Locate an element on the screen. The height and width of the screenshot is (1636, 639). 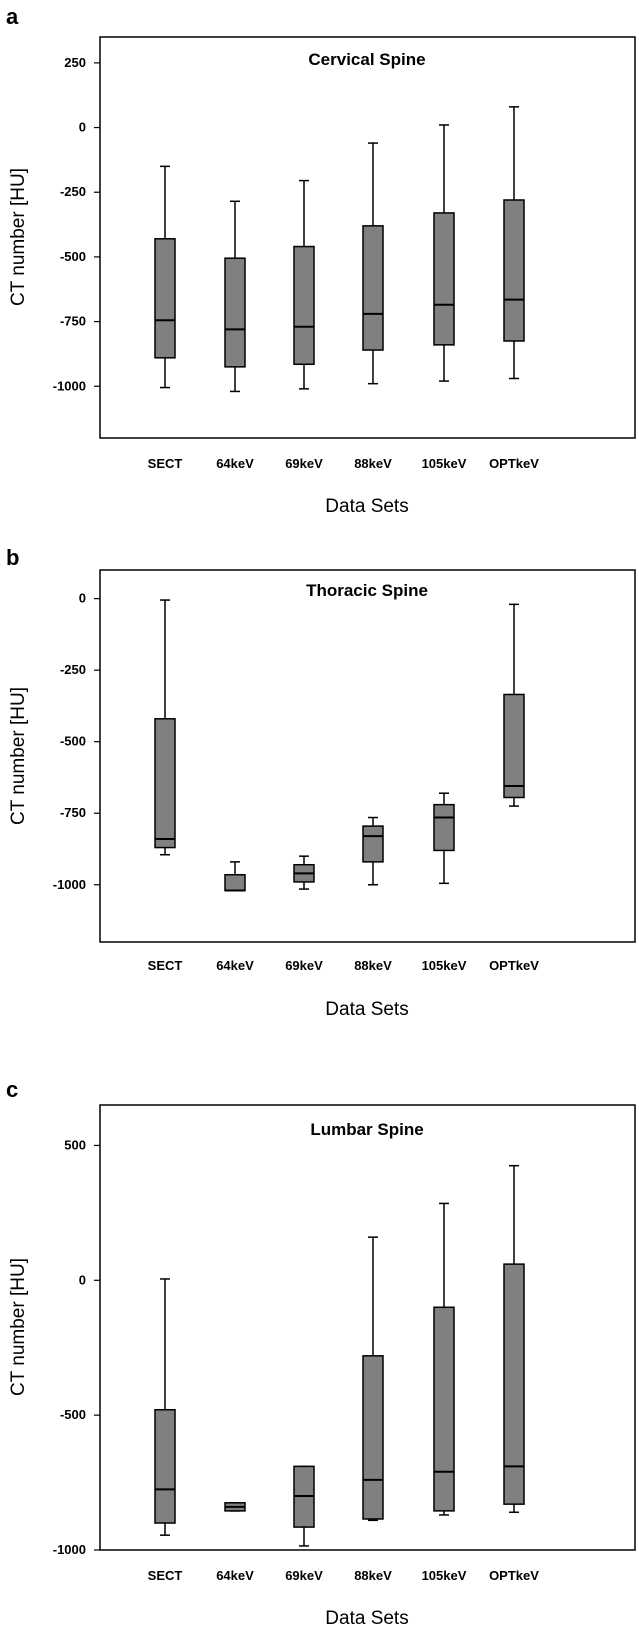
panel-label: a is located at coordinates (12, 16).